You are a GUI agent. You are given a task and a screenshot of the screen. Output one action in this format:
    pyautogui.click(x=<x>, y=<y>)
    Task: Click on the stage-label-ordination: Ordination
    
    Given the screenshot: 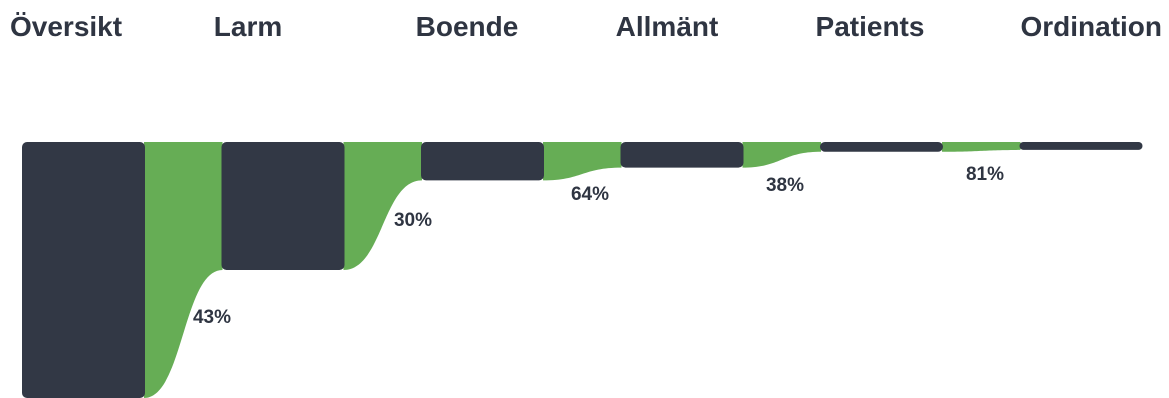 What is the action you would take?
    pyautogui.click(x=1091, y=26)
    